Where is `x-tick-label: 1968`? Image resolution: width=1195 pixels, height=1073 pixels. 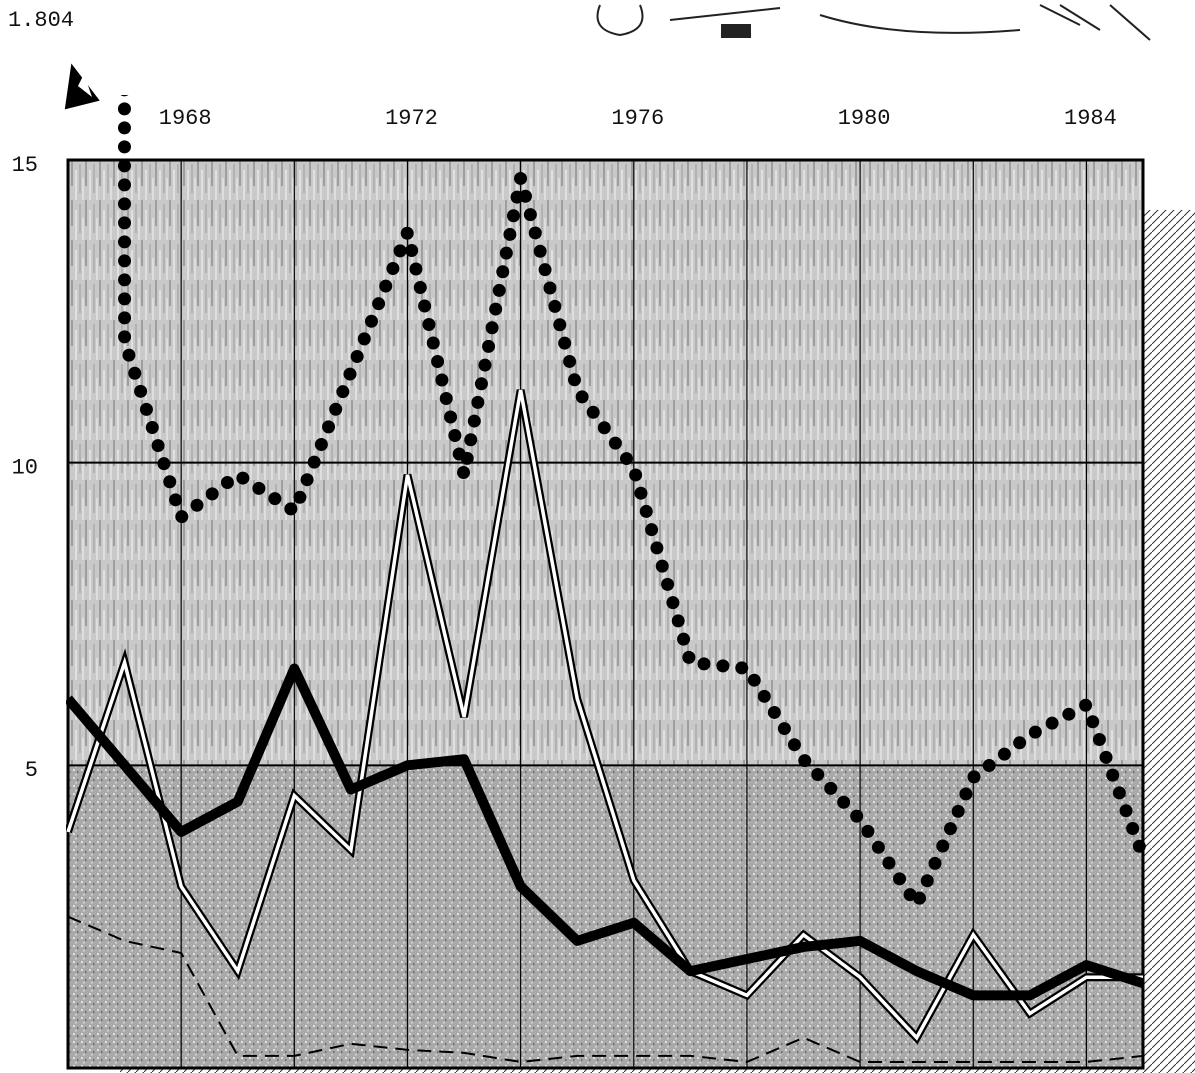
x-tick-label: 1968 is located at coordinates (185, 118).